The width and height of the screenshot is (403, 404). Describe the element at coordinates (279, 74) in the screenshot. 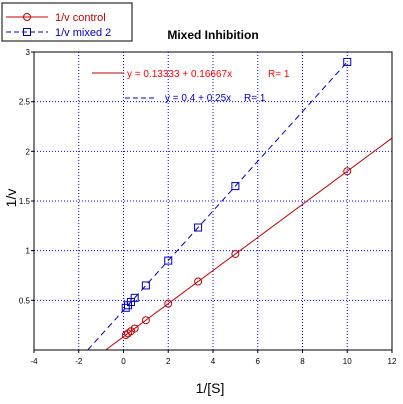

I see `r-value-control: R= 1` at that location.